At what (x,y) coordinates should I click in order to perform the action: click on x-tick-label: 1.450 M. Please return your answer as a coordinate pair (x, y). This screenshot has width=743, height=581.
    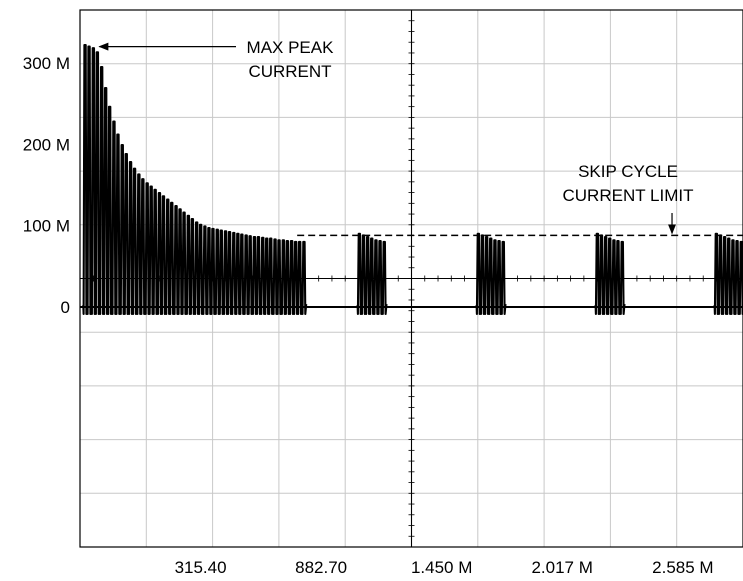
    Looking at the image, I should click on (441, 567).